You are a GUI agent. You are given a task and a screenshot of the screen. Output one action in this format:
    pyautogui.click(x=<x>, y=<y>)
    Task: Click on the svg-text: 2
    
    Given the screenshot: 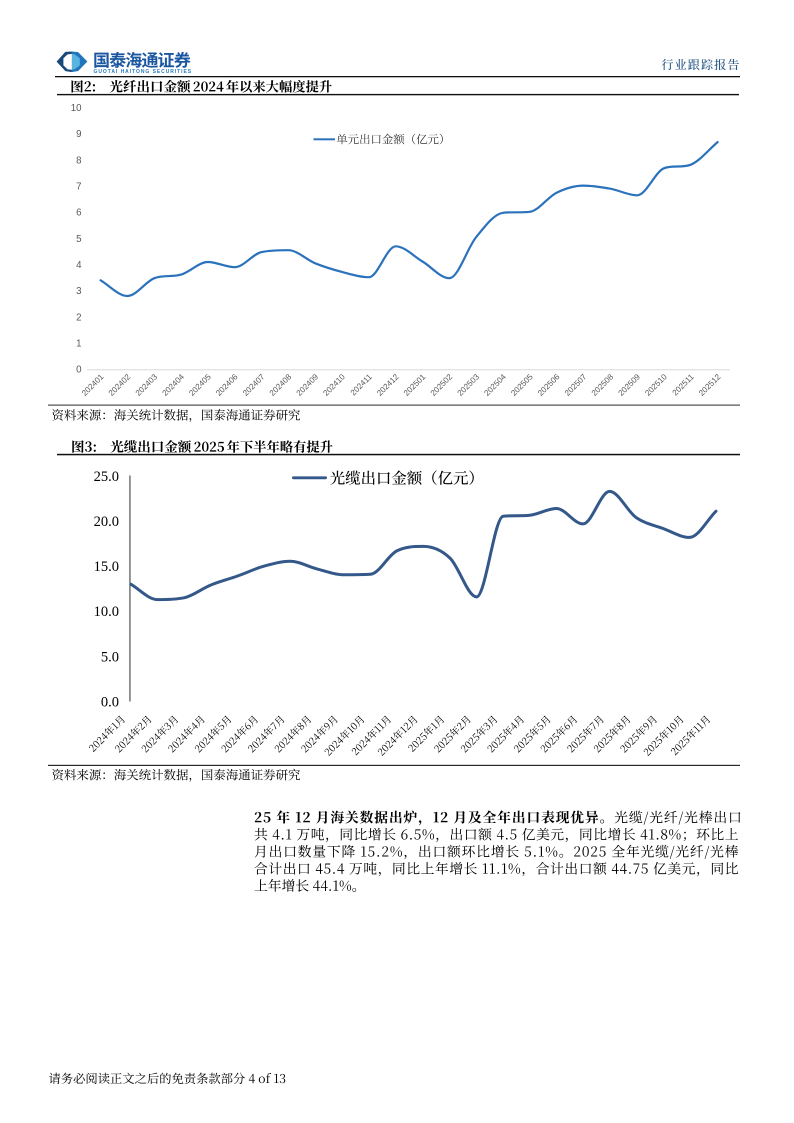 What is the action you would take?
    pyautogui.click(x=78, y=317)
    